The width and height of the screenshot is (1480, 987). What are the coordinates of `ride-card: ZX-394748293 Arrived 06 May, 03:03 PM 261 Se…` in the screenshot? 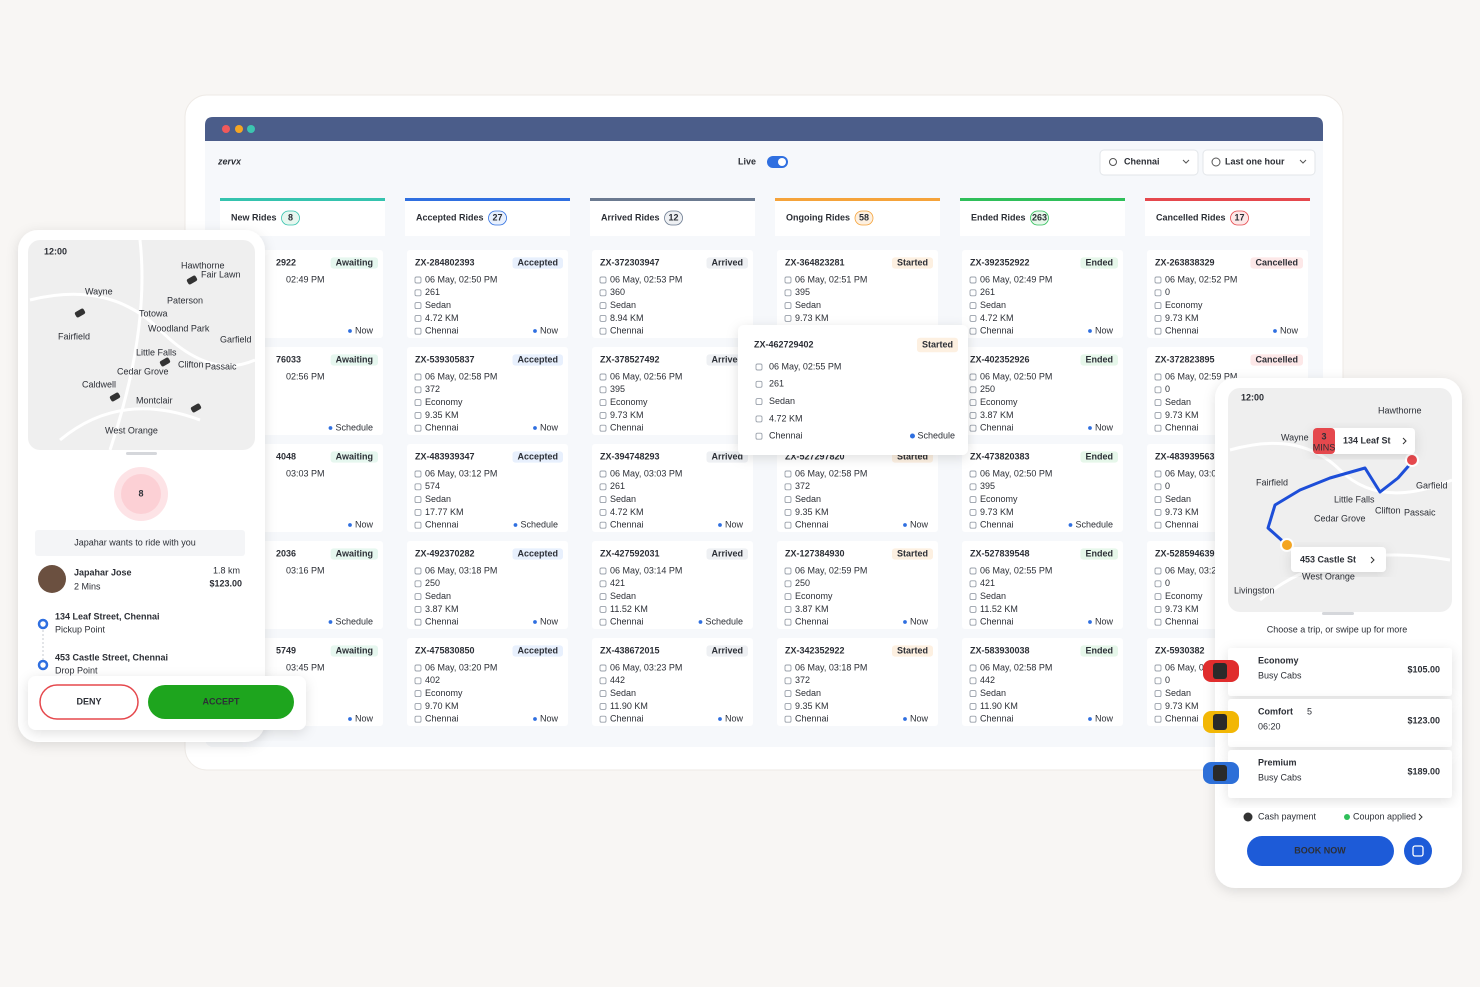 It's located at (672, 488).